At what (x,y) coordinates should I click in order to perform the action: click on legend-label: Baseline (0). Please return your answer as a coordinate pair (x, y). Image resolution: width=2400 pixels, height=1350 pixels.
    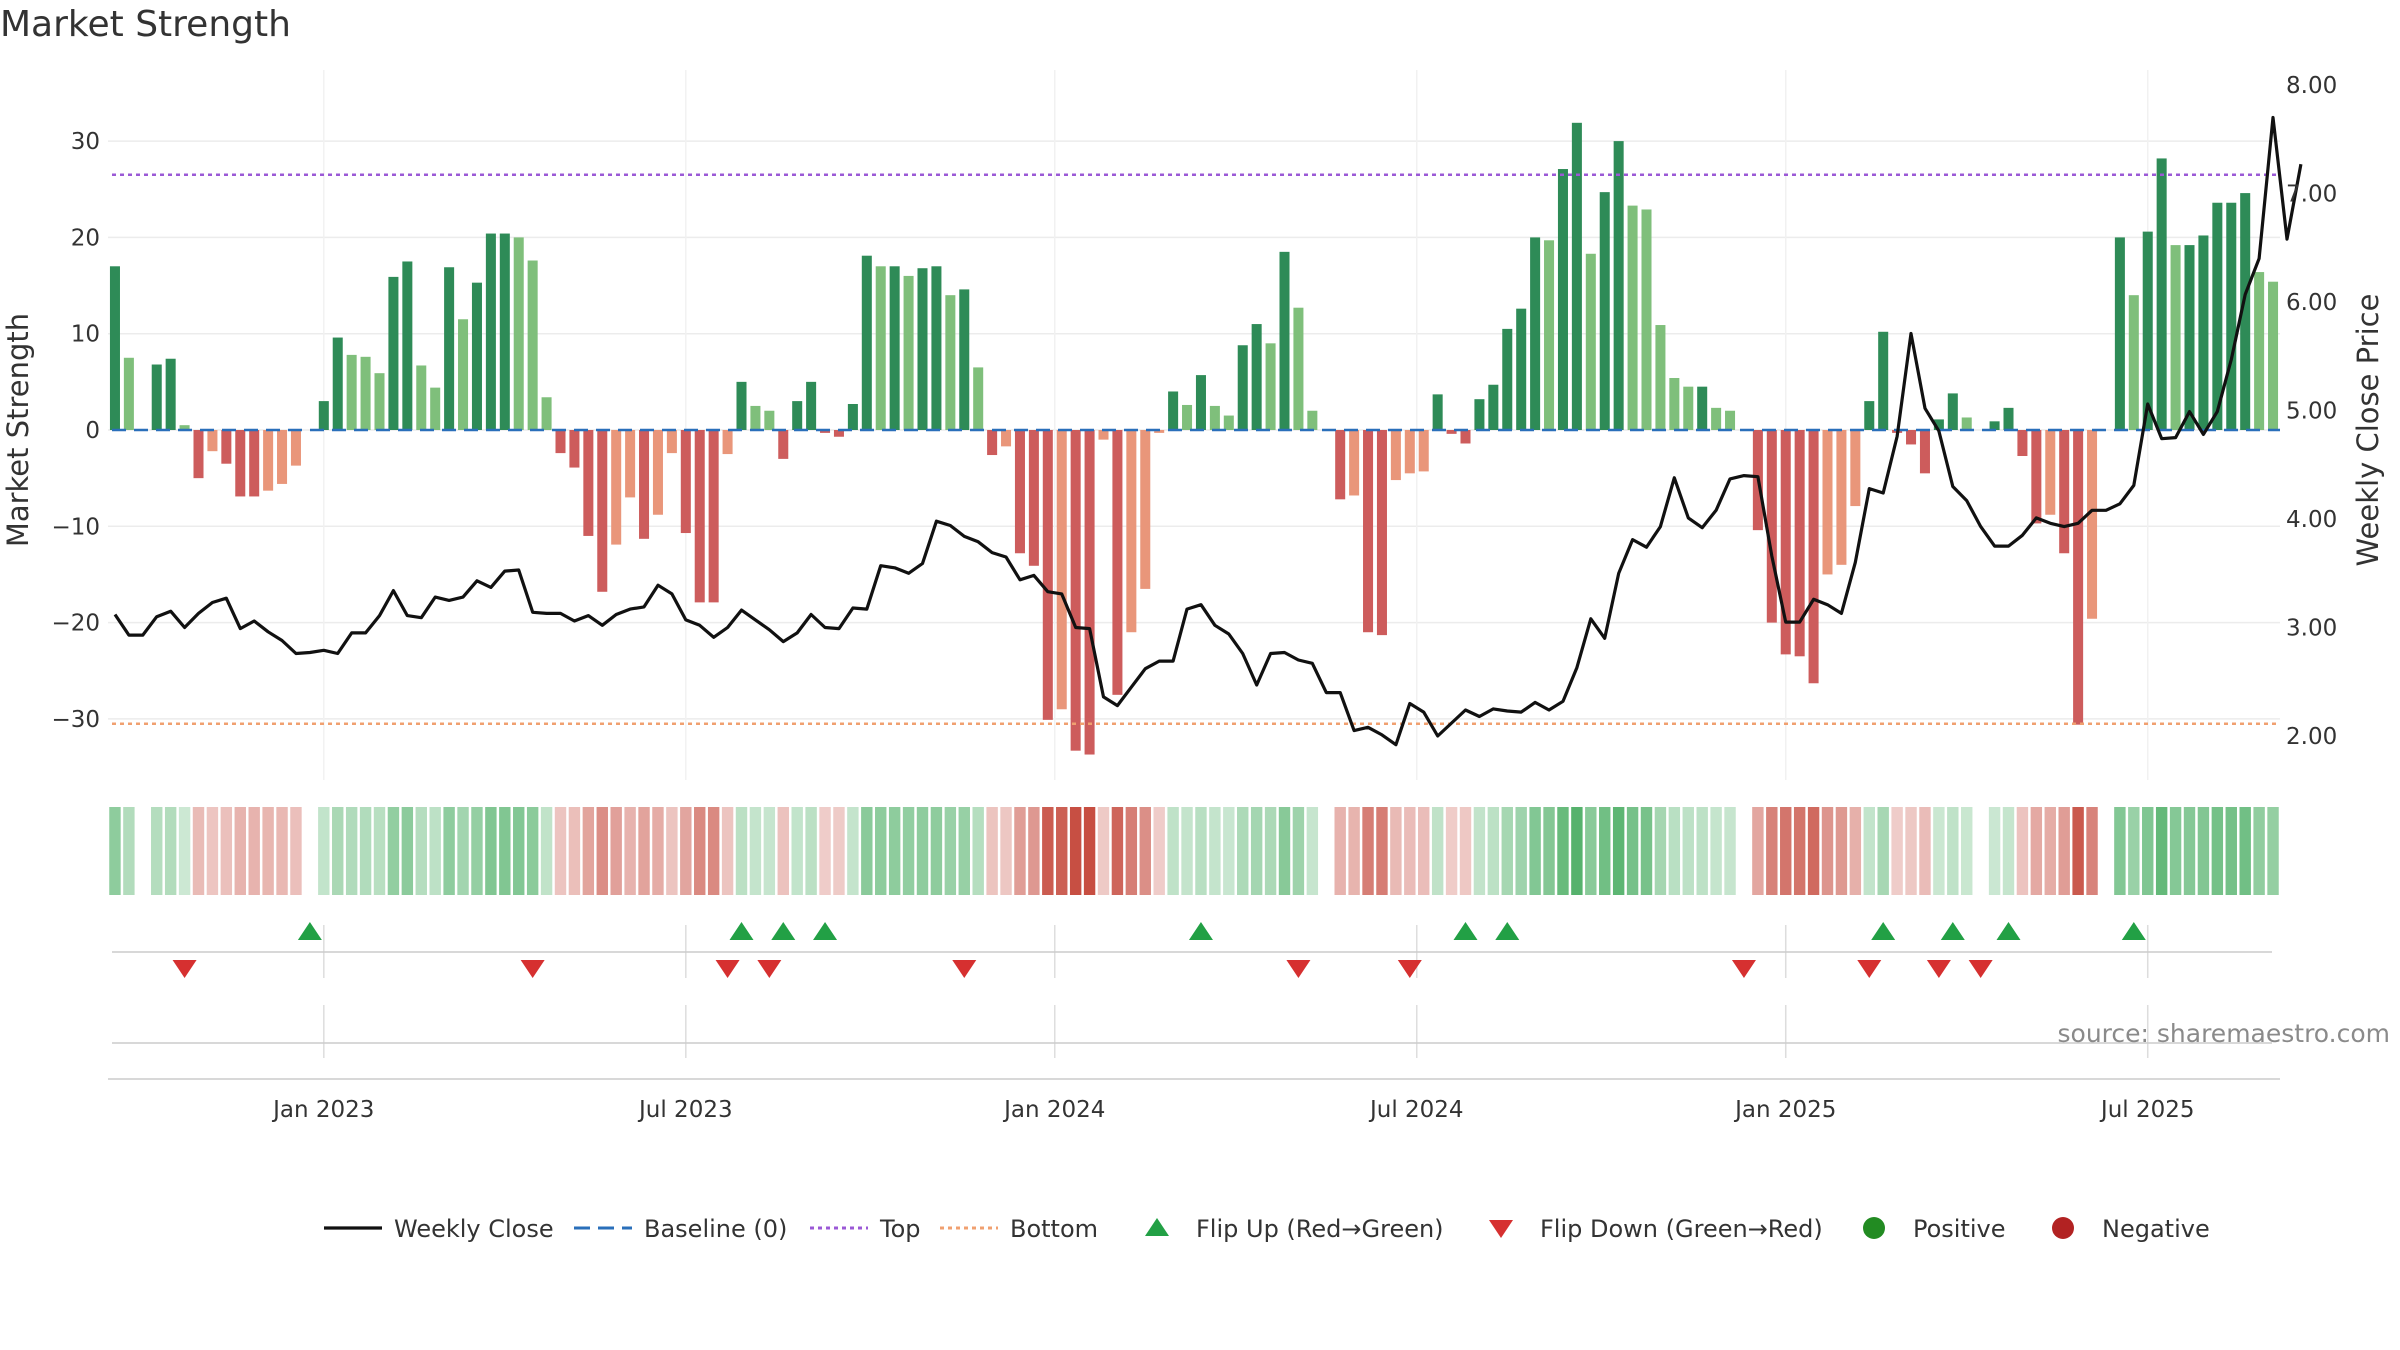
    Looking at the image, I should click on (715, 1229).